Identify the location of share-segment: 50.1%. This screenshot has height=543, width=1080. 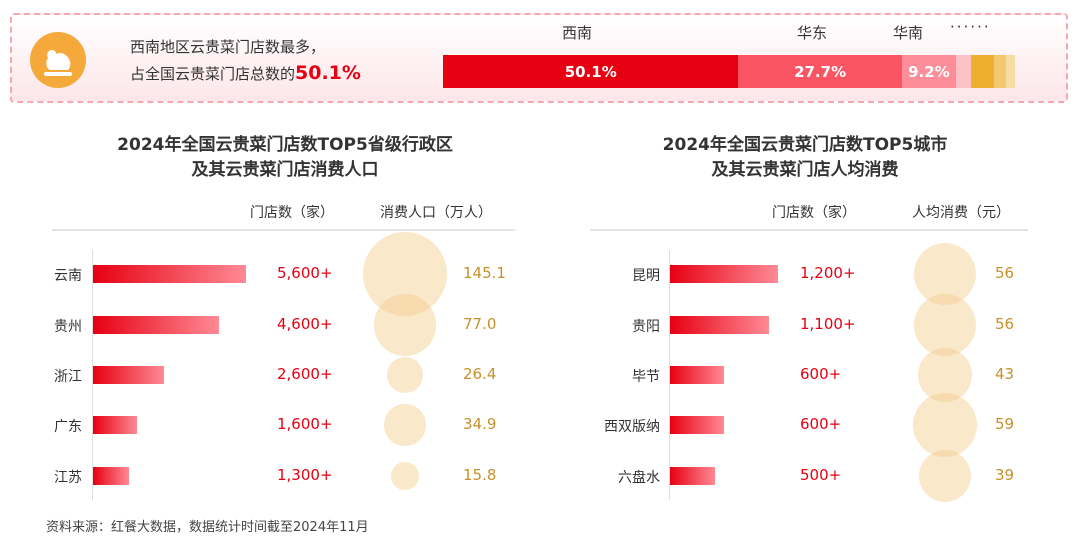
(591, 71).